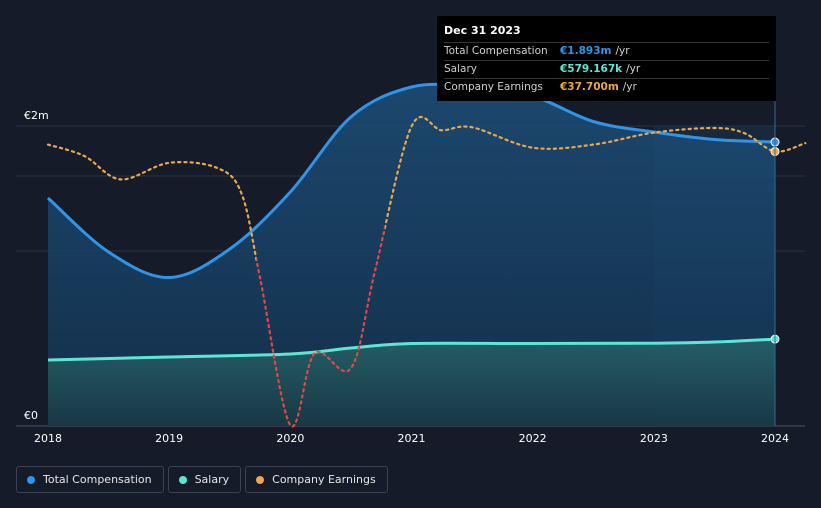 The image size is (821, 508). I want to click on tooltip-row-total-compensation: Total Compensation €1.893m /yr, so click(606, 51).